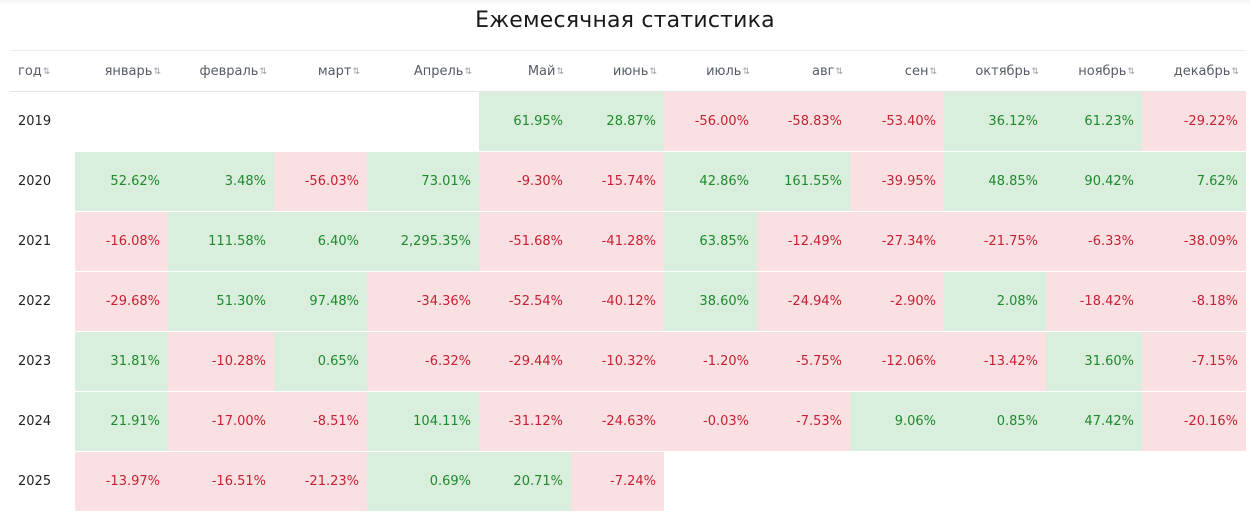 The height and width of the screenshot is (524, 1250). Describe the element at coordinates (995, 421) in the screenshot. I see `return-cell-oct: 0.85%` at that location.